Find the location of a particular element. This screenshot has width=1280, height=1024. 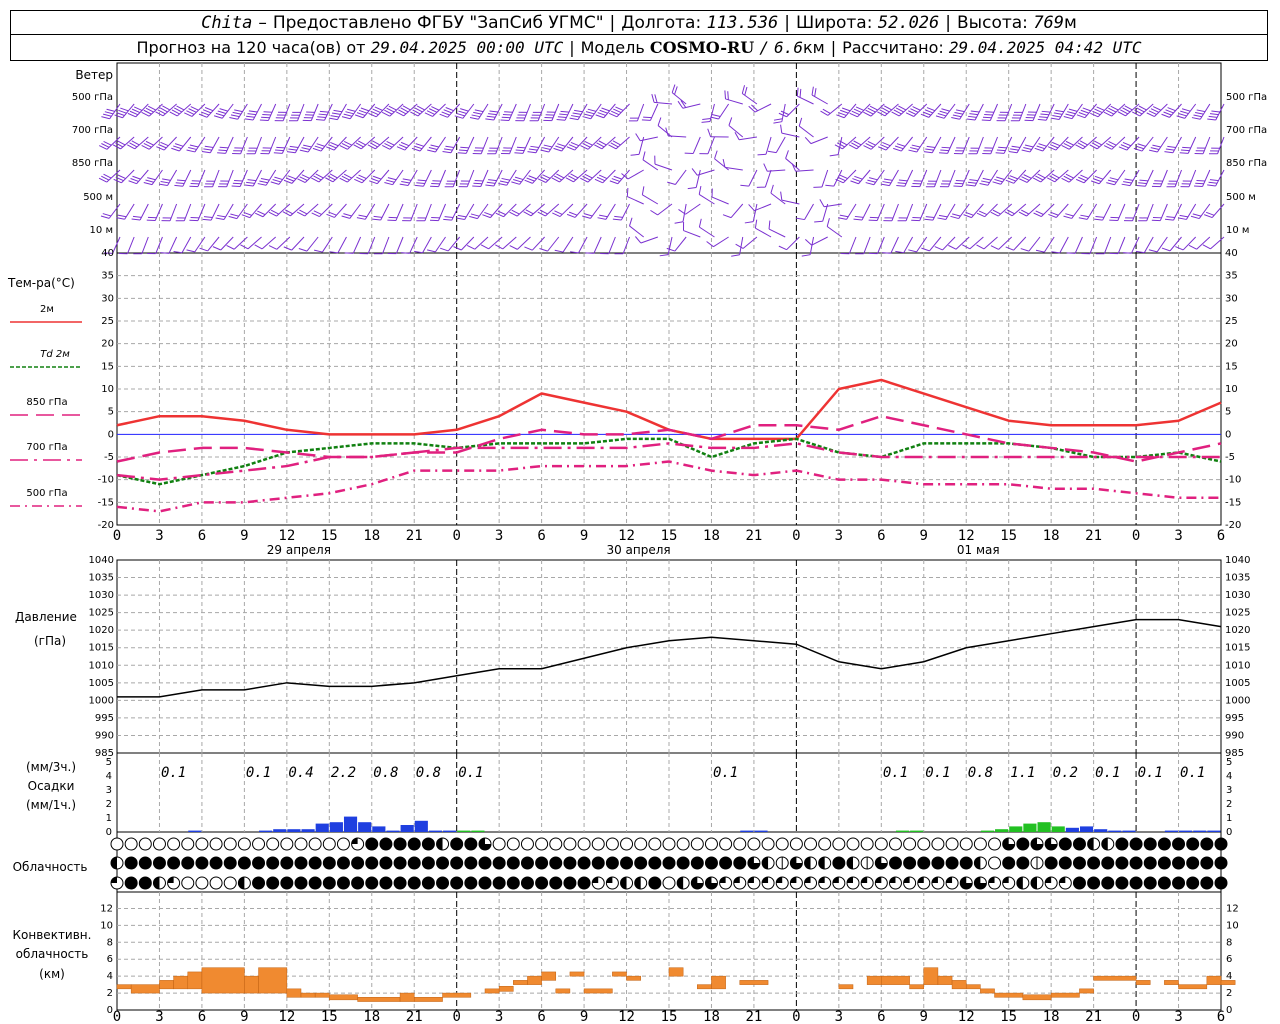

precip-ytick-right: 0 is located at coordinates (1229, 832).